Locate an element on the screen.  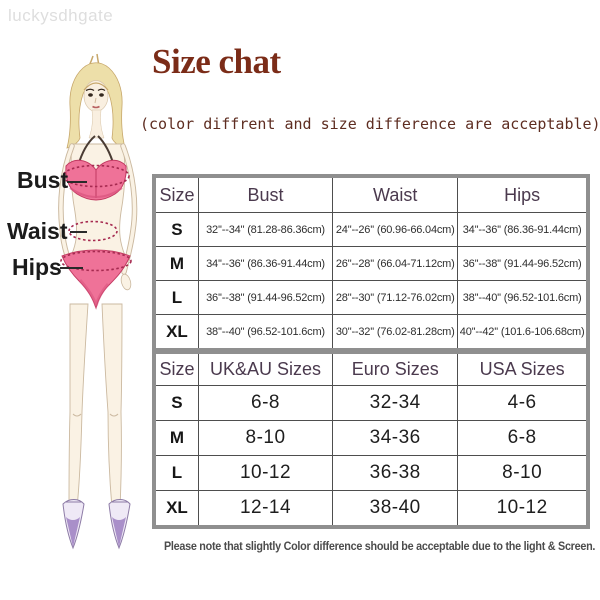
table-row: L 10-12 36-38 8-10 is located at coordinates (371, 473).